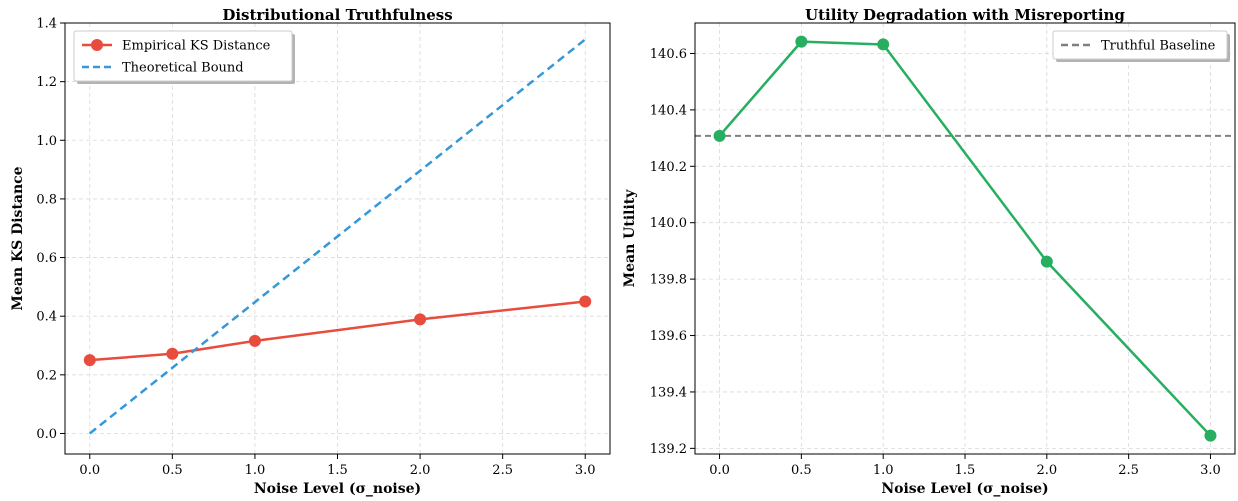 The height and width of the screenshot is (501, 1238). I want to click on y-tick-label: 140.2, so click(668, 167).